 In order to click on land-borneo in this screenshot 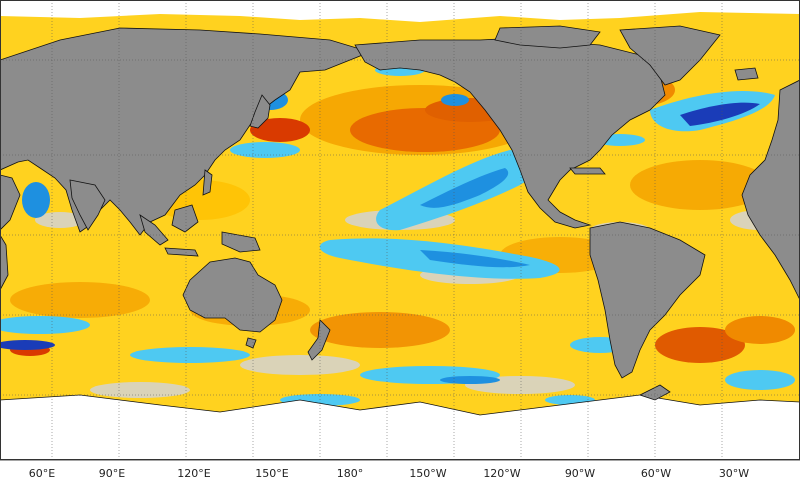, I will do `click(185, 218)`.